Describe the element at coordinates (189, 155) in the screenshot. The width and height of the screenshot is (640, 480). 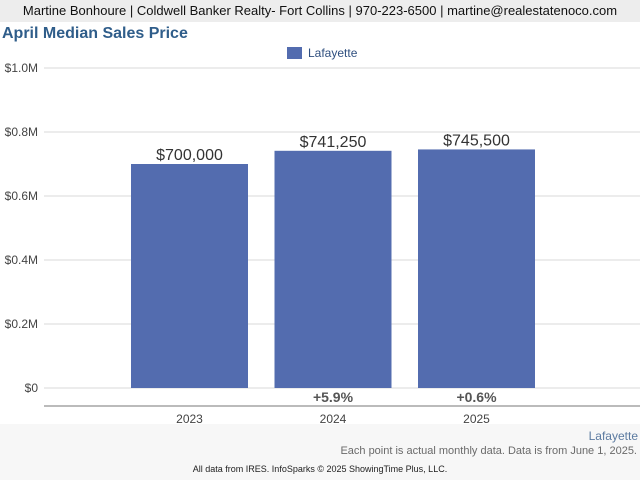
I see `bar-value-label: $700,000` at that location.